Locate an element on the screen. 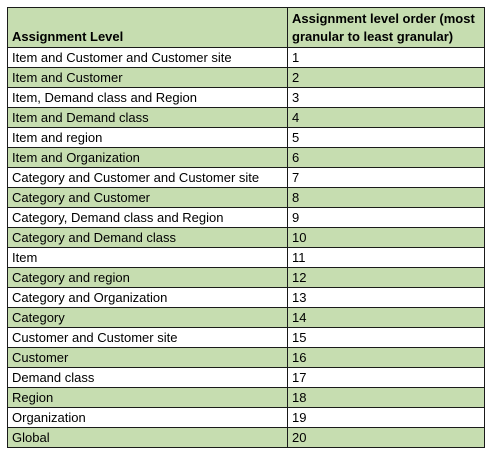 This screenshot has width=493, height=454. table-row: Item and Demand class 4 is located at coordinates (246, 117).